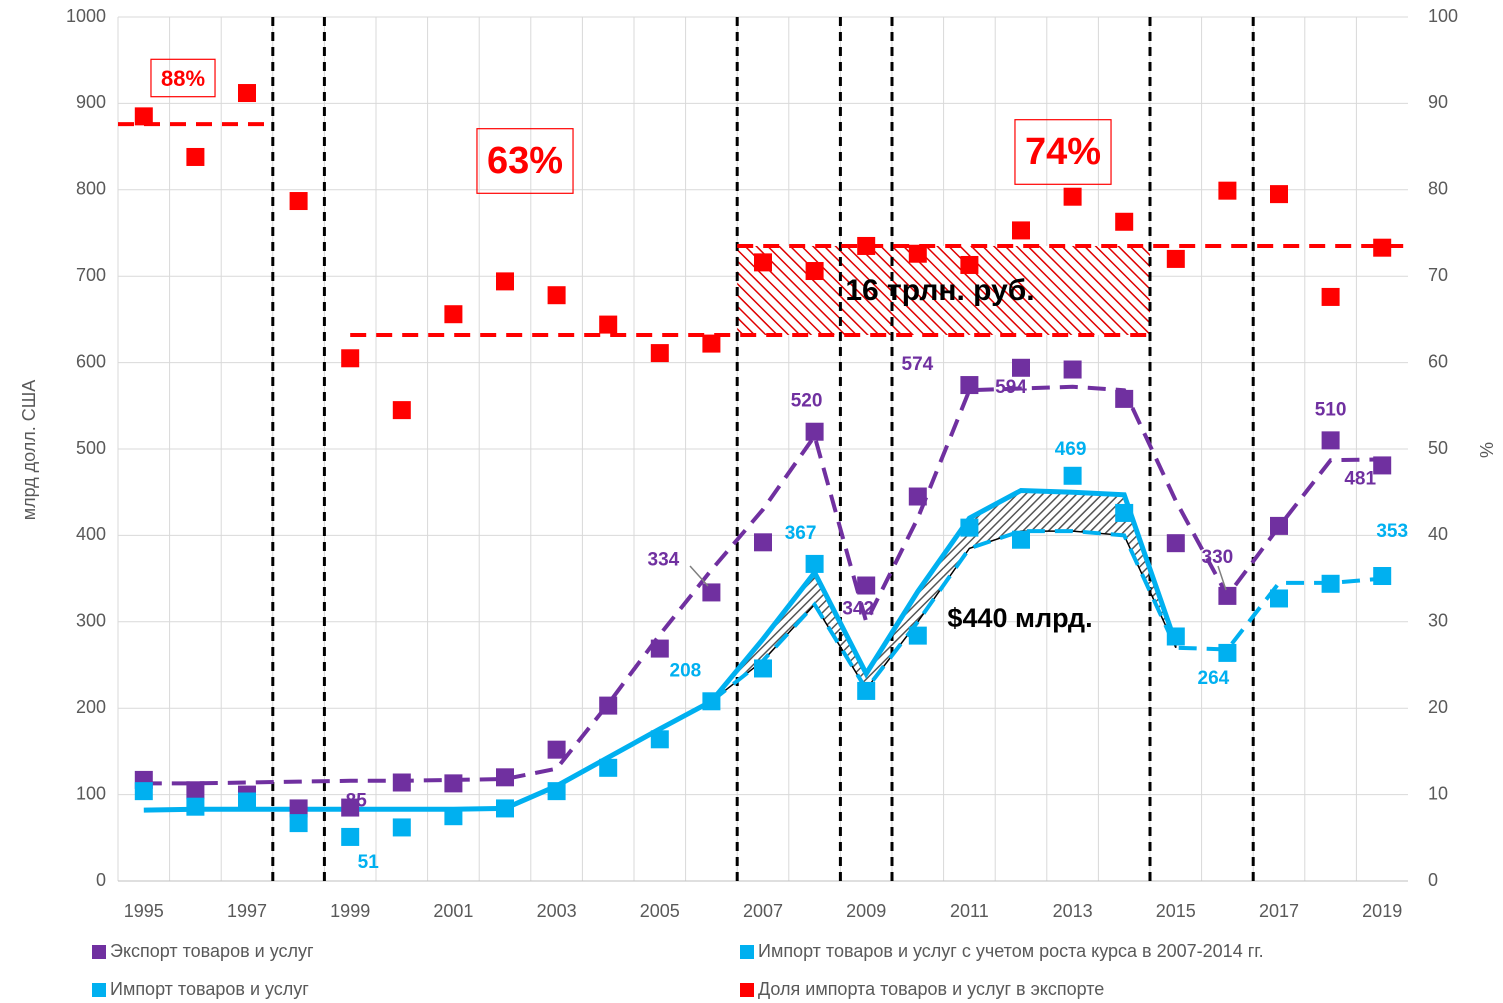  Describe the element at coordinates (1438, 102) in the screenshot. I see `y2-tick-label: 90` at that location.